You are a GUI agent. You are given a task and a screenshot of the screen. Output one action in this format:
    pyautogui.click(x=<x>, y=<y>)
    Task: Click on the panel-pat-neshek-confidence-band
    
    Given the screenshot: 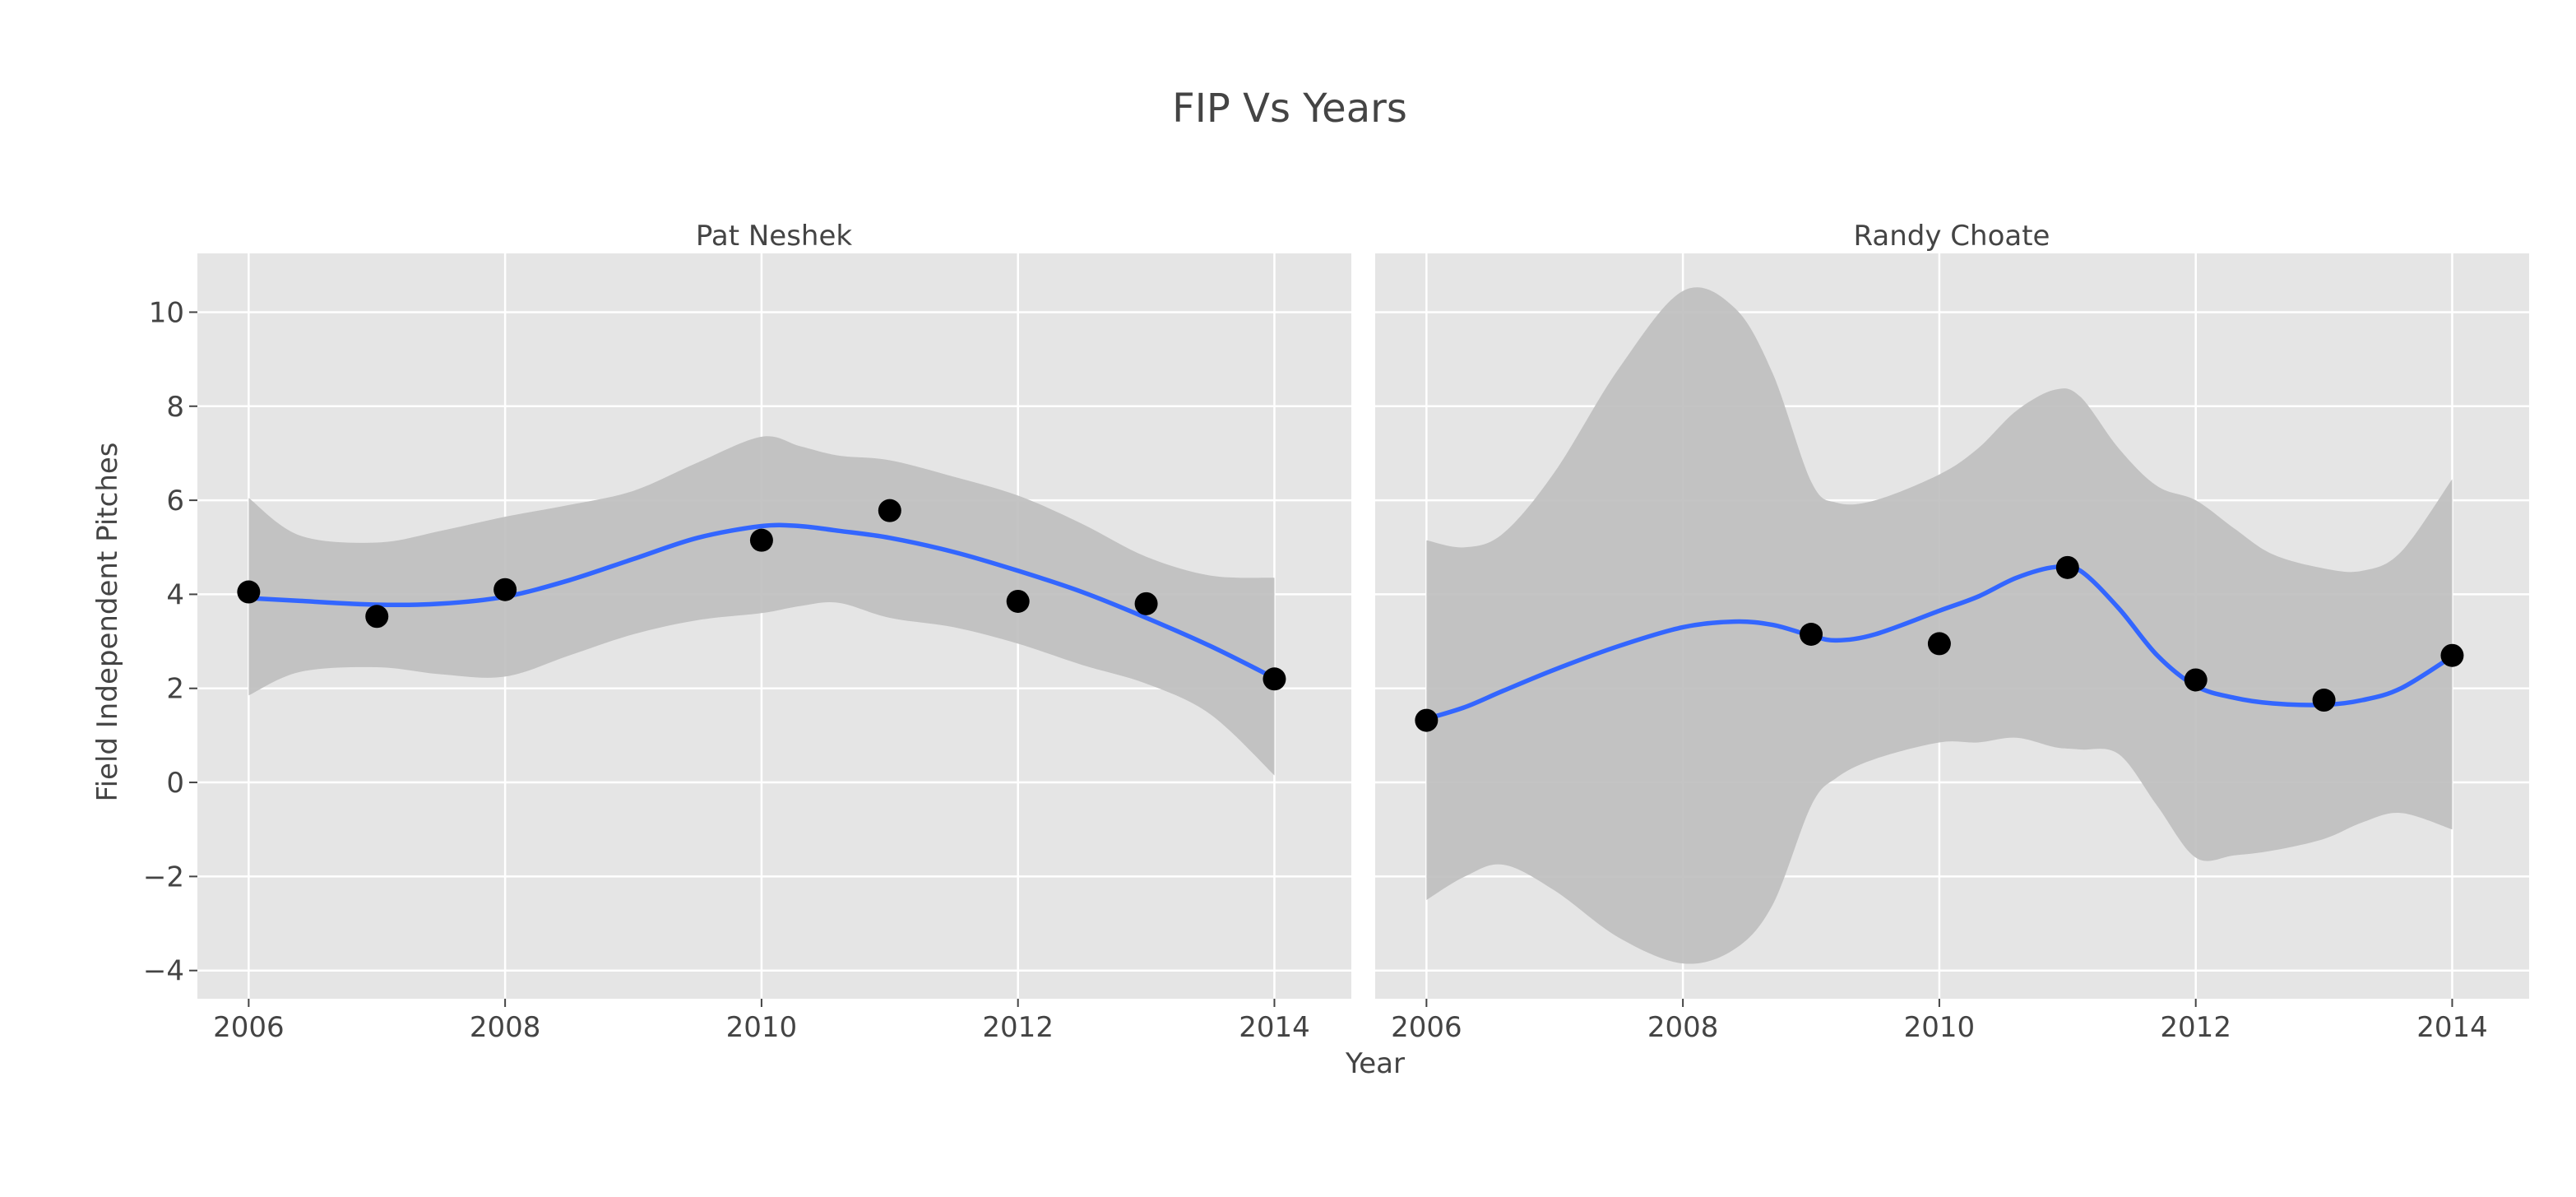 What is the action you would take?
    pyautogui.click(x=761, y=606)
    